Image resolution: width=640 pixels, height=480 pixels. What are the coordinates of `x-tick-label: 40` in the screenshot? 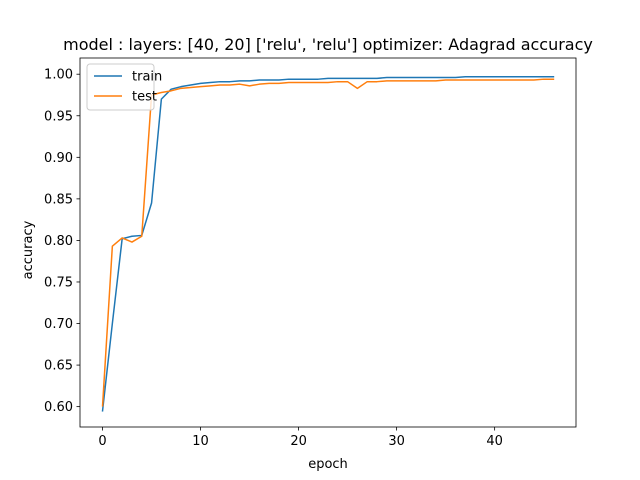 It's located at (494, 441).